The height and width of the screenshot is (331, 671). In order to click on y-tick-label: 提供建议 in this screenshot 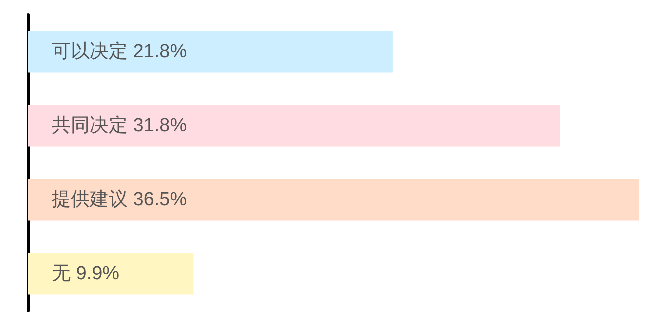, I will do `click(90, 199)`.